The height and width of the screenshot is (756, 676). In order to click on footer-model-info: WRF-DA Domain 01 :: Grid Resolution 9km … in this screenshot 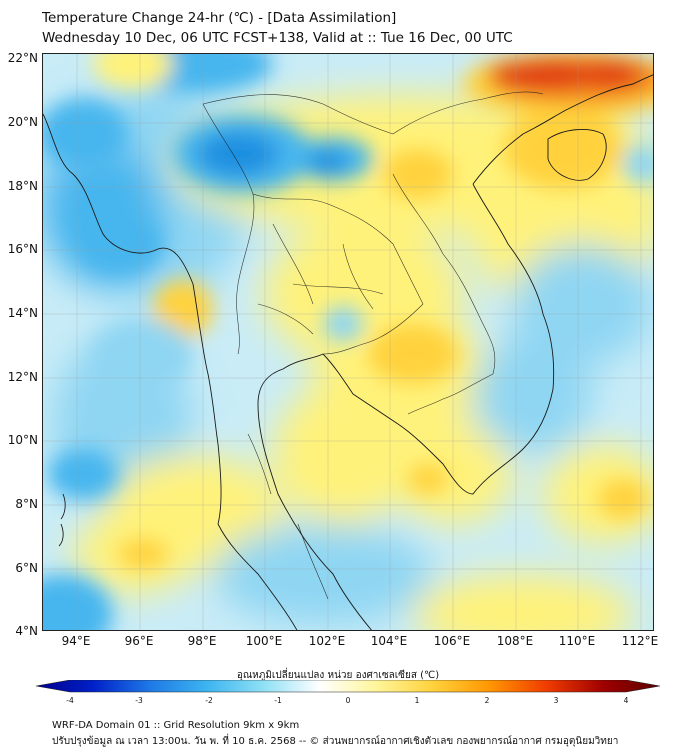, I will do `click(176, 725)`.